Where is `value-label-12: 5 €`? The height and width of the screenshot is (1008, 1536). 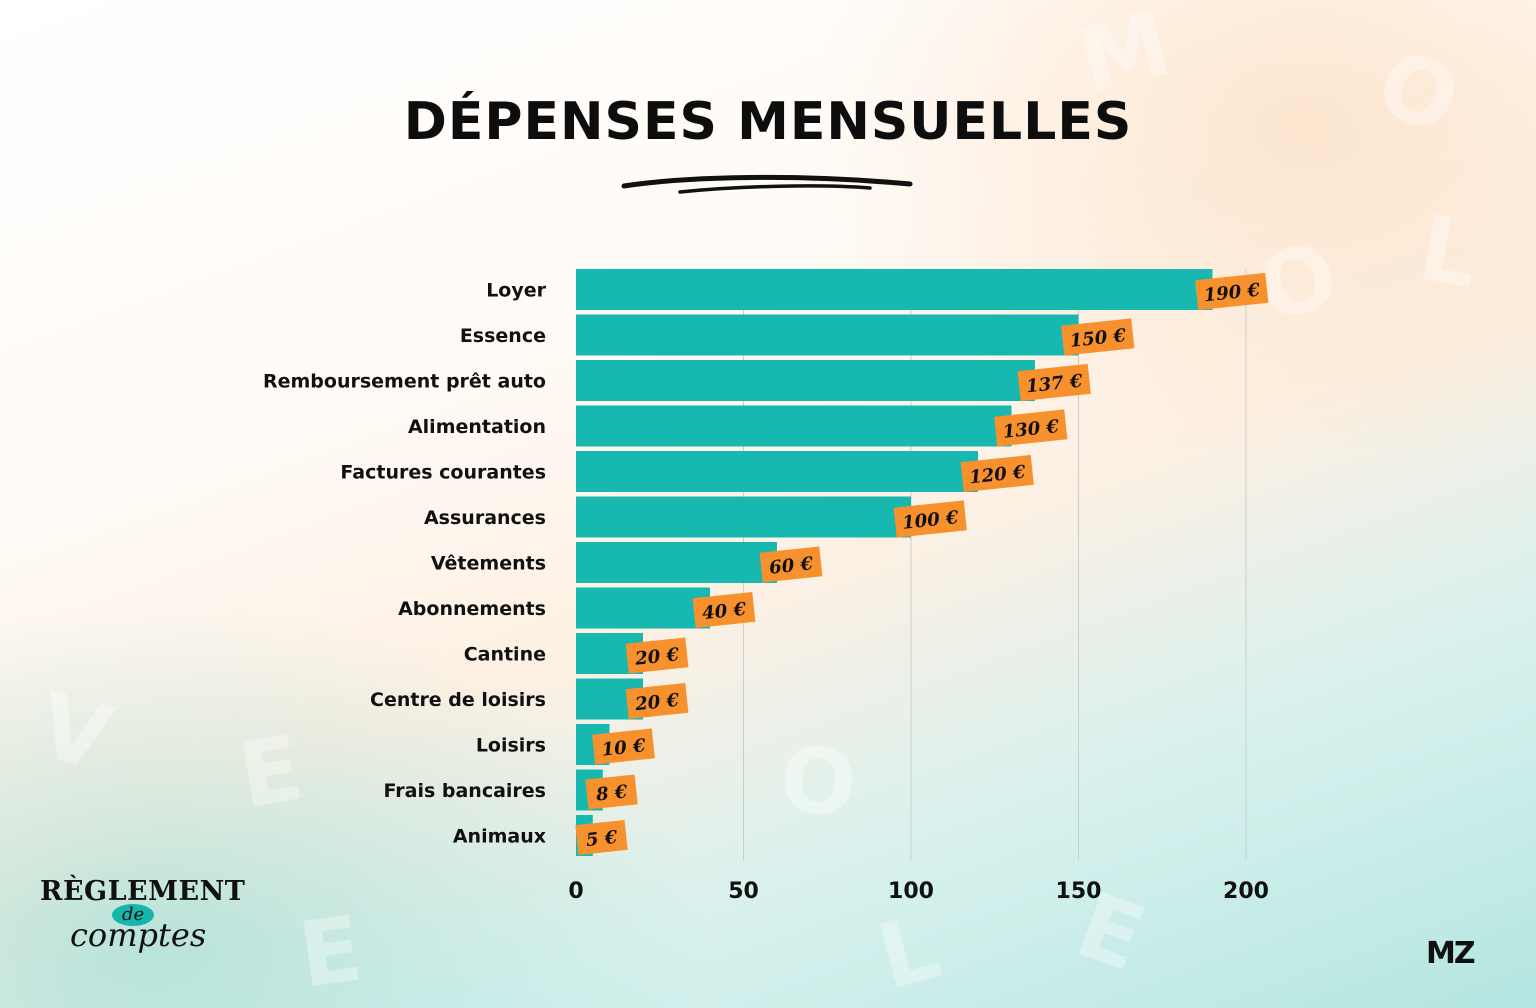 value-label-12: 5 € is located at coordinates (601, 837).